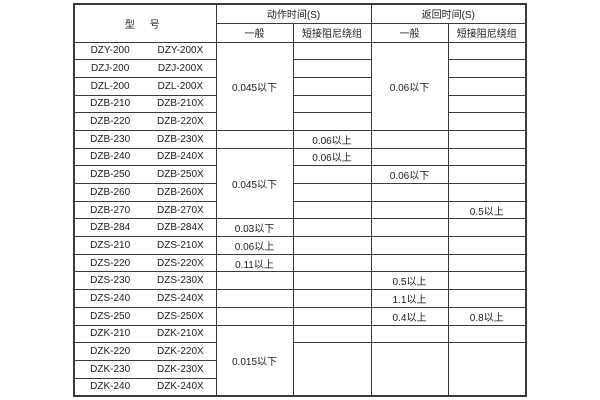  I want to click on model-name-x: DZS-210X, so click(180, 245).